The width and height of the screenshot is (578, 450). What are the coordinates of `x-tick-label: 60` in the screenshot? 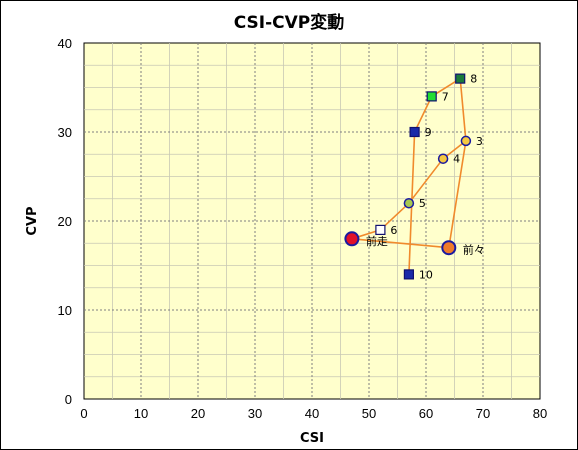 It's located at (426, 413).